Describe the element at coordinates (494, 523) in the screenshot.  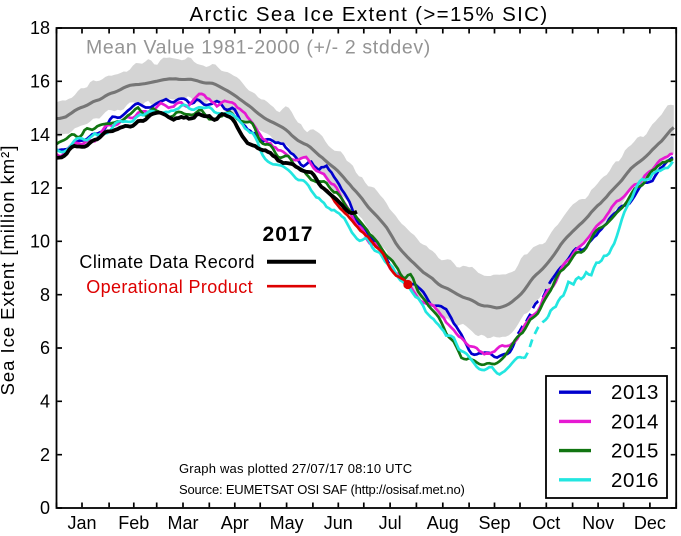
I see `svg-text: Sep` at that location.